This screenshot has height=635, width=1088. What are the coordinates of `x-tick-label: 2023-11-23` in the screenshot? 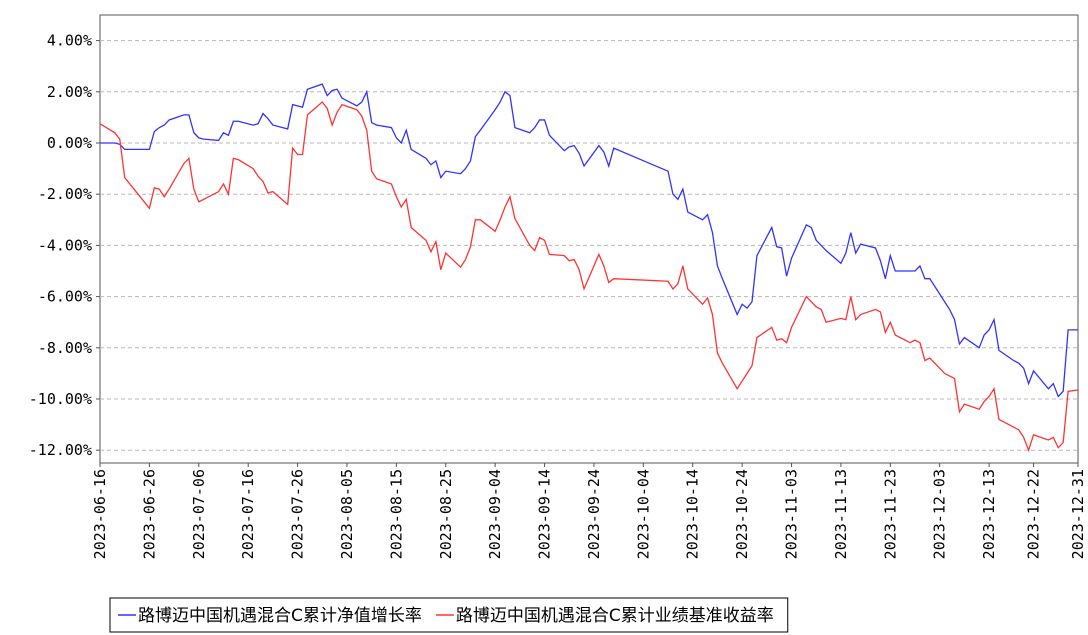 It's located at (890, 514).